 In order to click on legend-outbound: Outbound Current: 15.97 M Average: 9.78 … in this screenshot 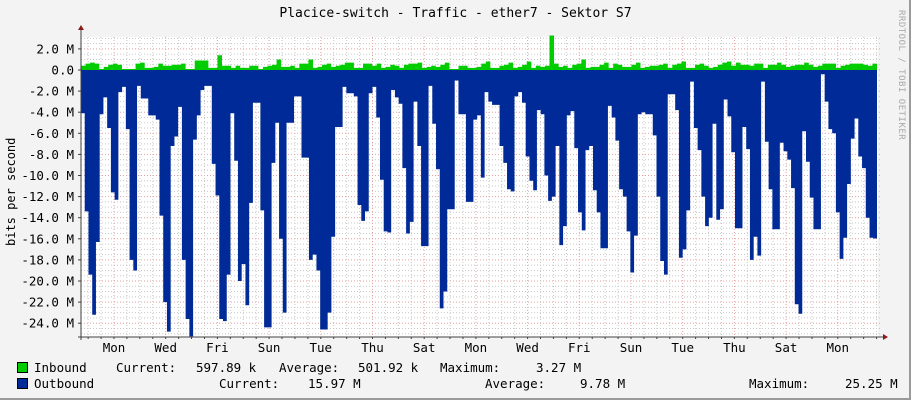, I will do `click(455, 384)`.